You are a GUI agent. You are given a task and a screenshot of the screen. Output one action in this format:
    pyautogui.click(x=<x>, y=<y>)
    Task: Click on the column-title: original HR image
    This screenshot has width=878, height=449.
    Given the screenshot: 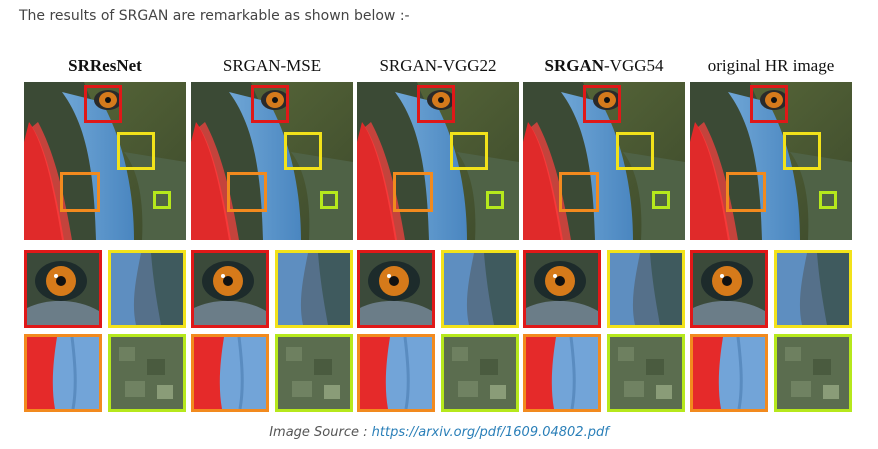 What is the action you would take?
    pyautogui.click(x=771, y=65)
    